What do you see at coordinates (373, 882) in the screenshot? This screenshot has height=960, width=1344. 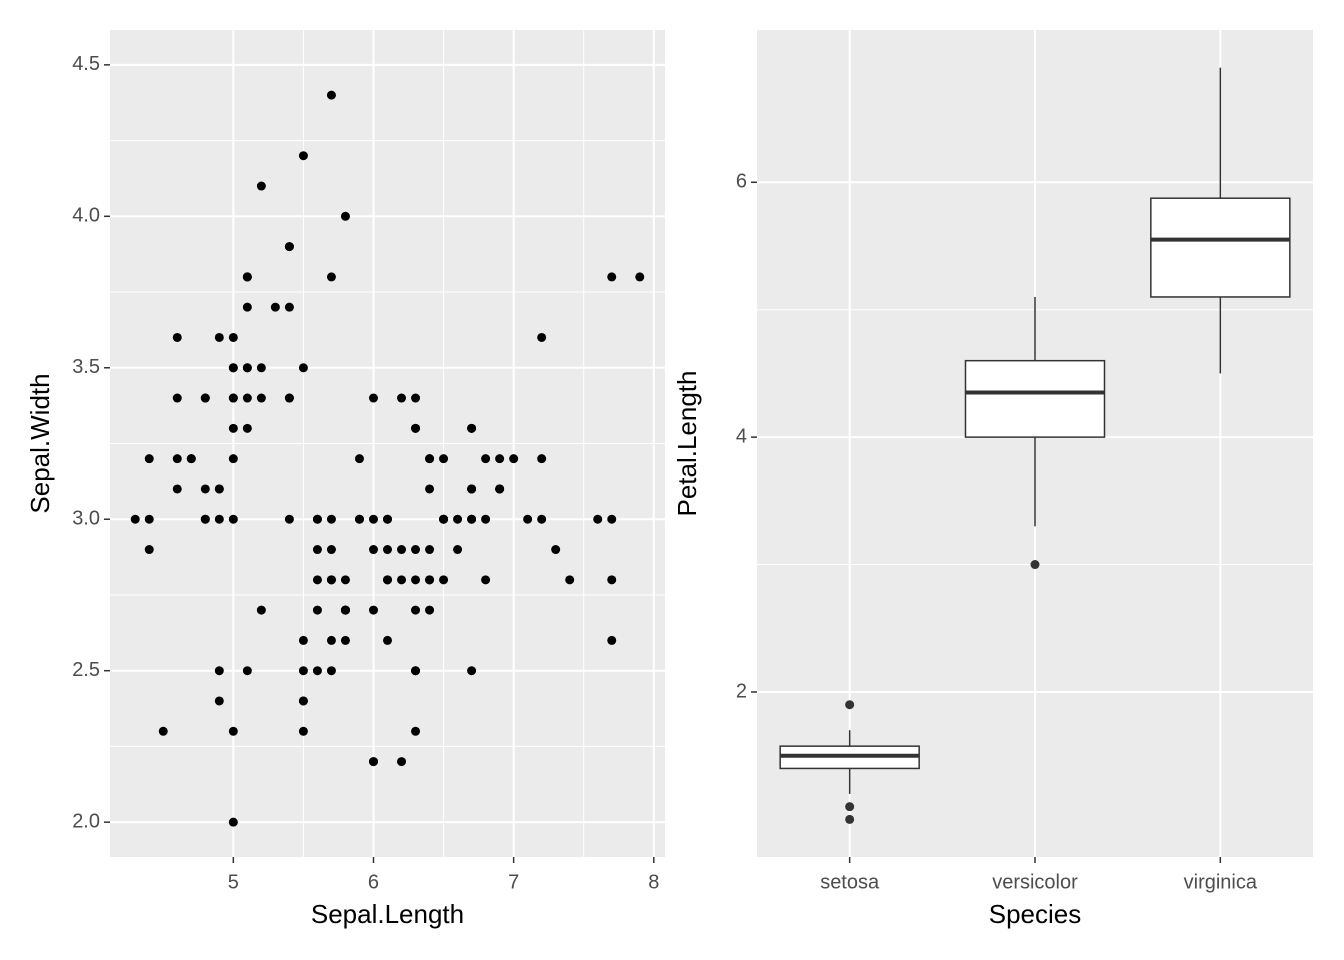 I see `x-tick-label: 6` at bounding box center [373, 882].